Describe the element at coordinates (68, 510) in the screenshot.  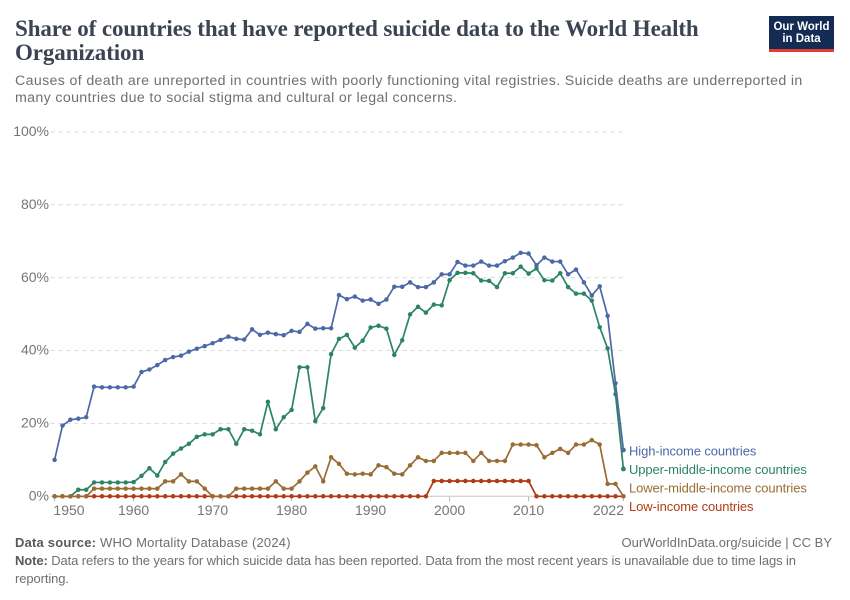
I see `svg-text: 1950` at that location.